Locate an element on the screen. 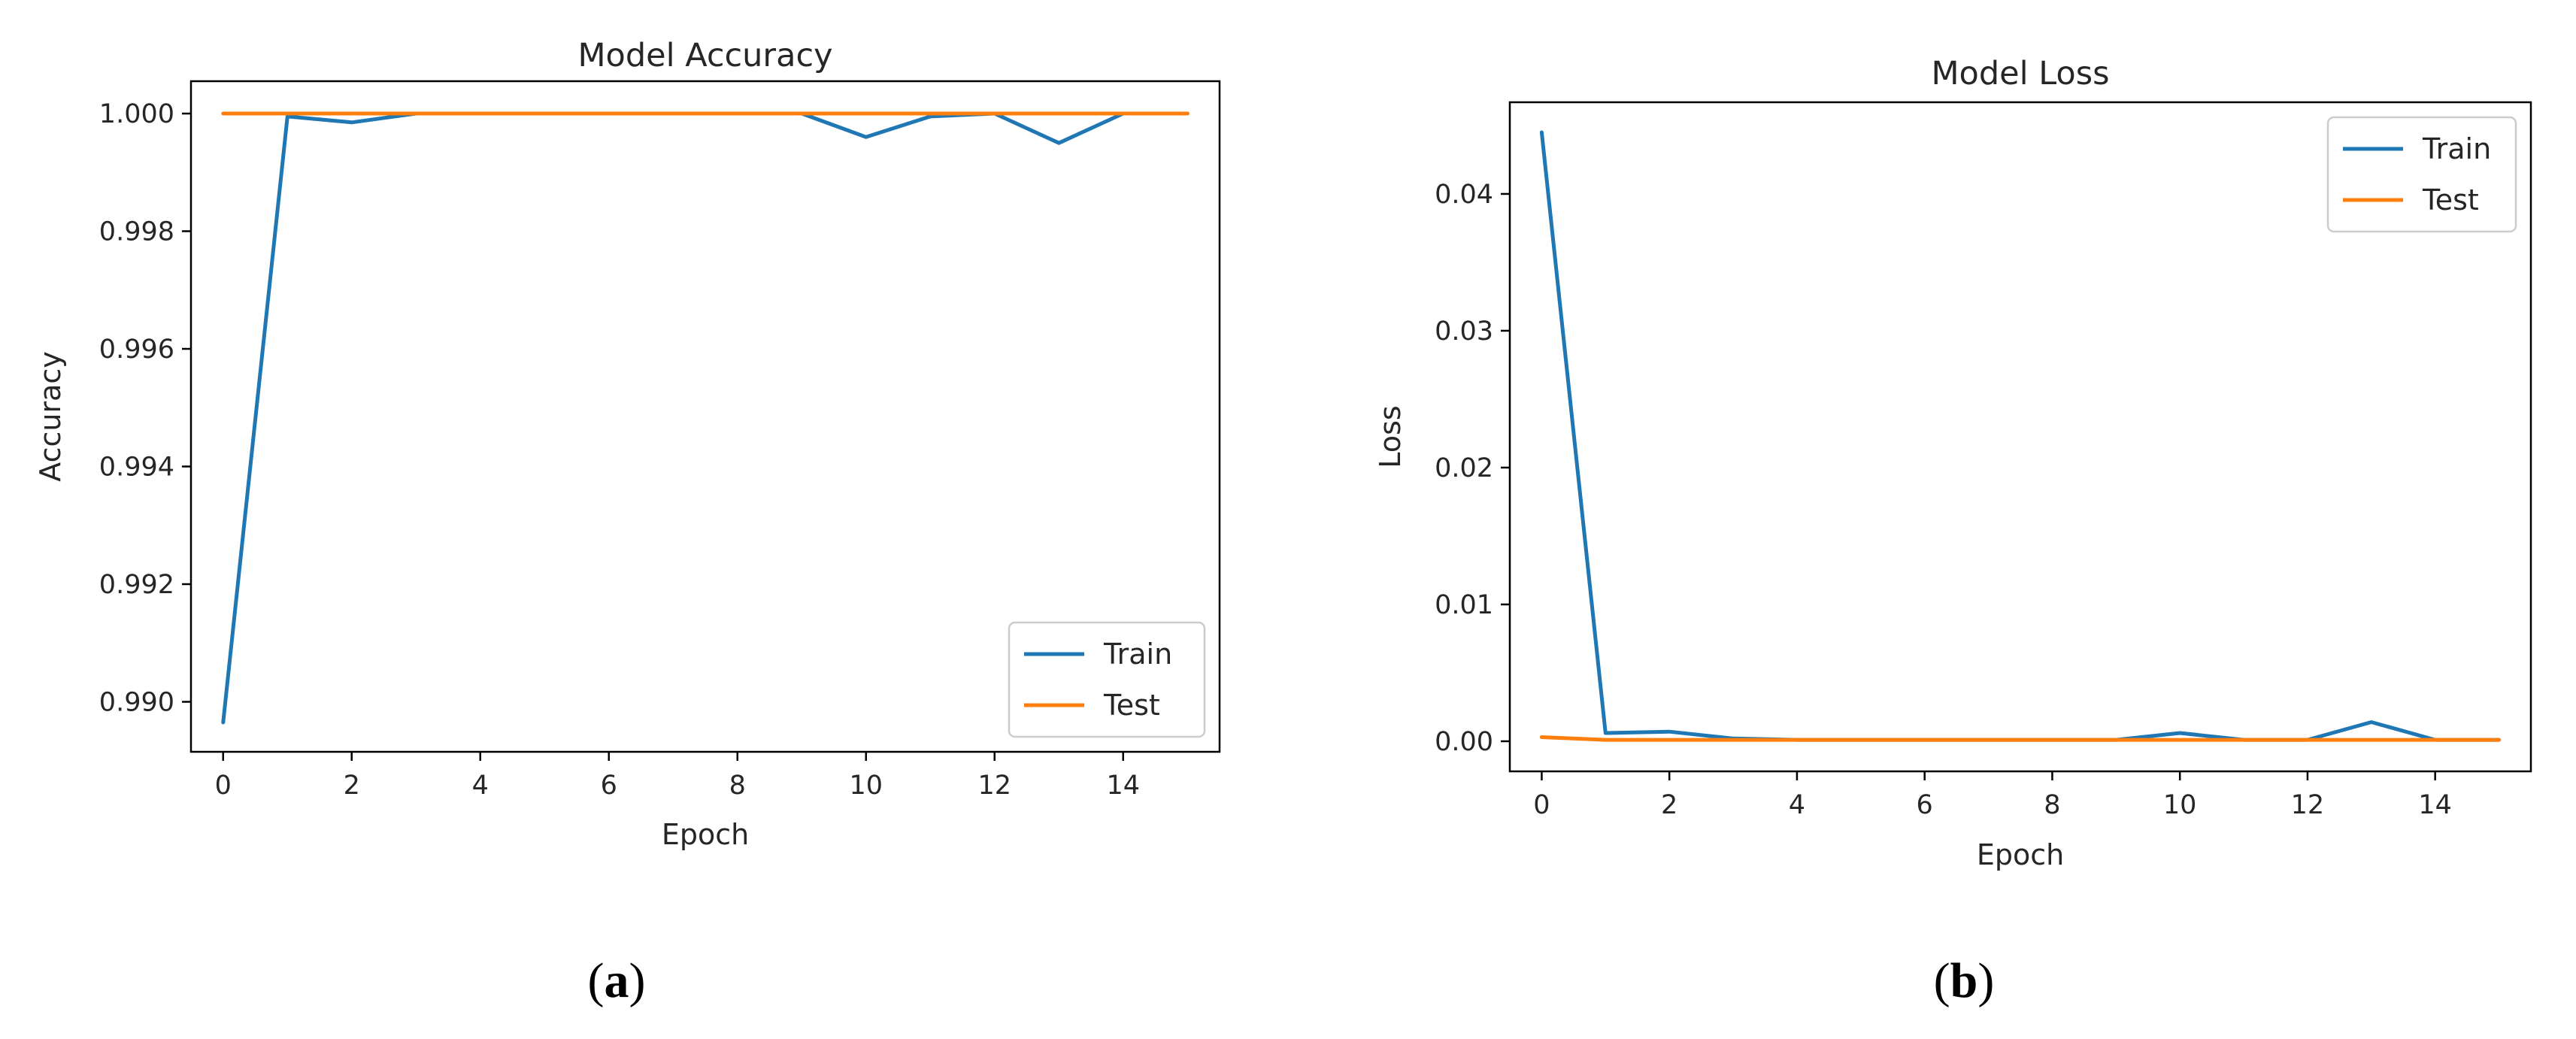 This screenshot has height=1039, width=2576. y-tick-label: 0.992 is located at coordinates (136, 585).